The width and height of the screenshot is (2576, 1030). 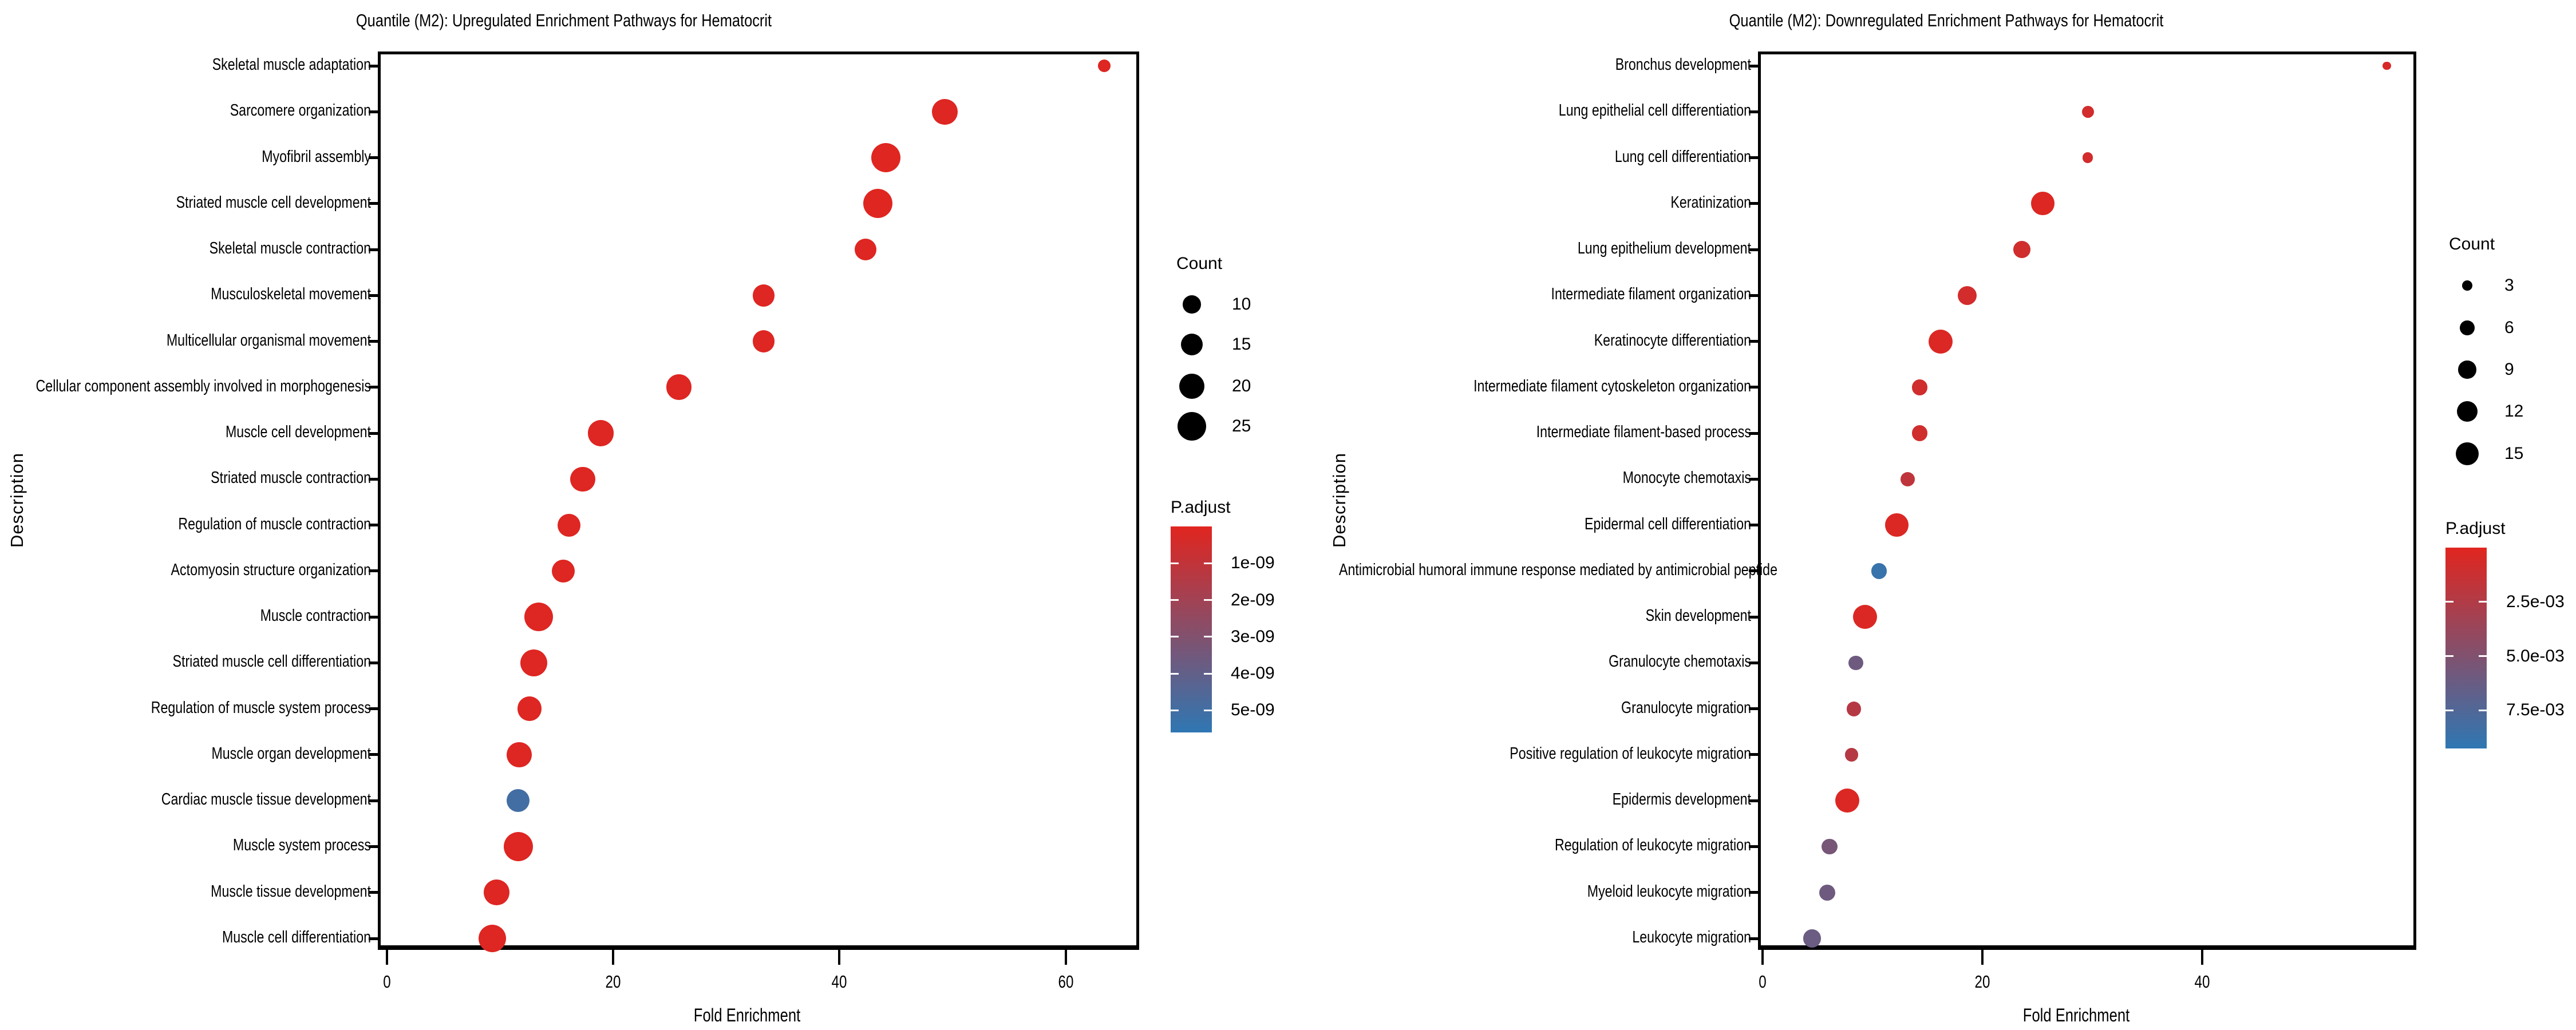 I want to click on padjust-tick-label: 1e-09, so click(x=1253, y=563).